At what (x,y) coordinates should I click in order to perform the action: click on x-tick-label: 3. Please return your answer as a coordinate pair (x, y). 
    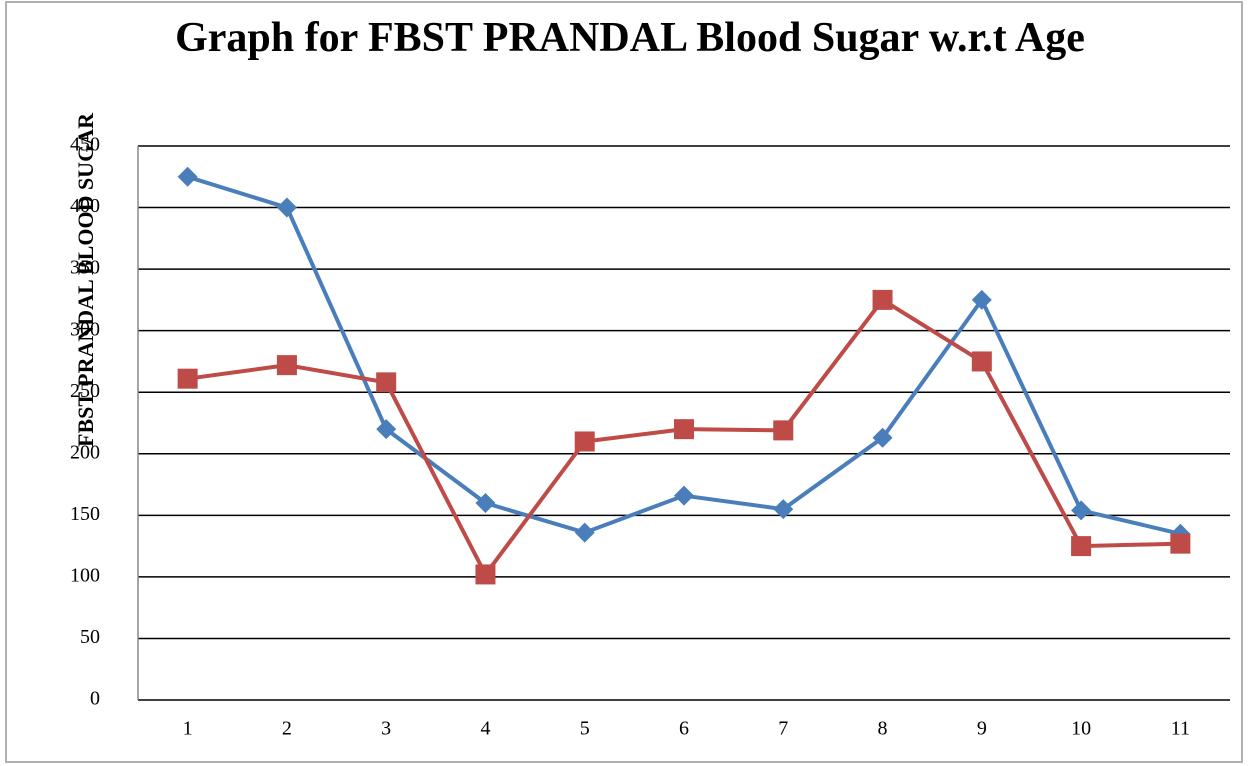
    Looking at the image, I should click on (386, 729).